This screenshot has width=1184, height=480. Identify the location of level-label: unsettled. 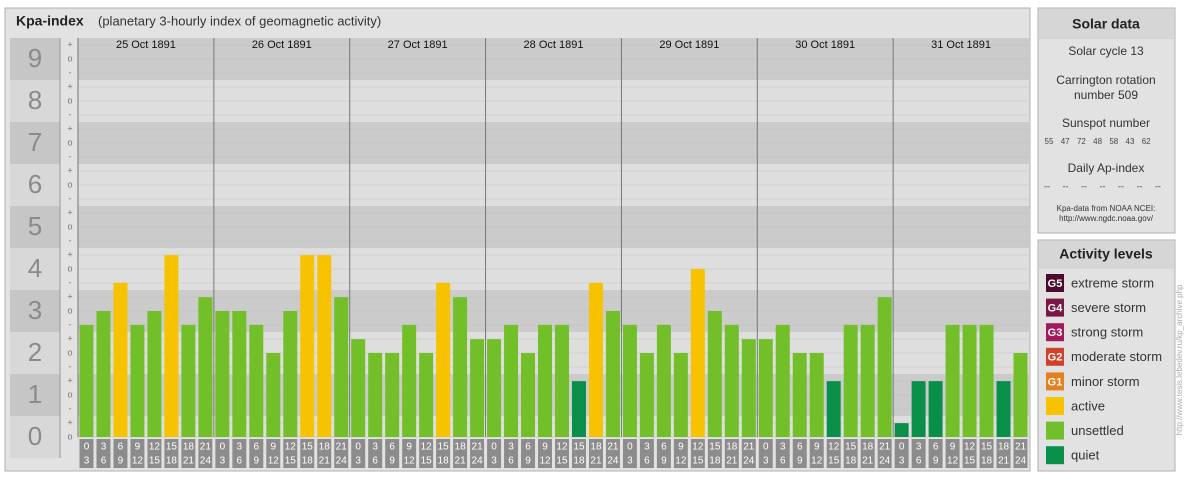
(1097, 430).